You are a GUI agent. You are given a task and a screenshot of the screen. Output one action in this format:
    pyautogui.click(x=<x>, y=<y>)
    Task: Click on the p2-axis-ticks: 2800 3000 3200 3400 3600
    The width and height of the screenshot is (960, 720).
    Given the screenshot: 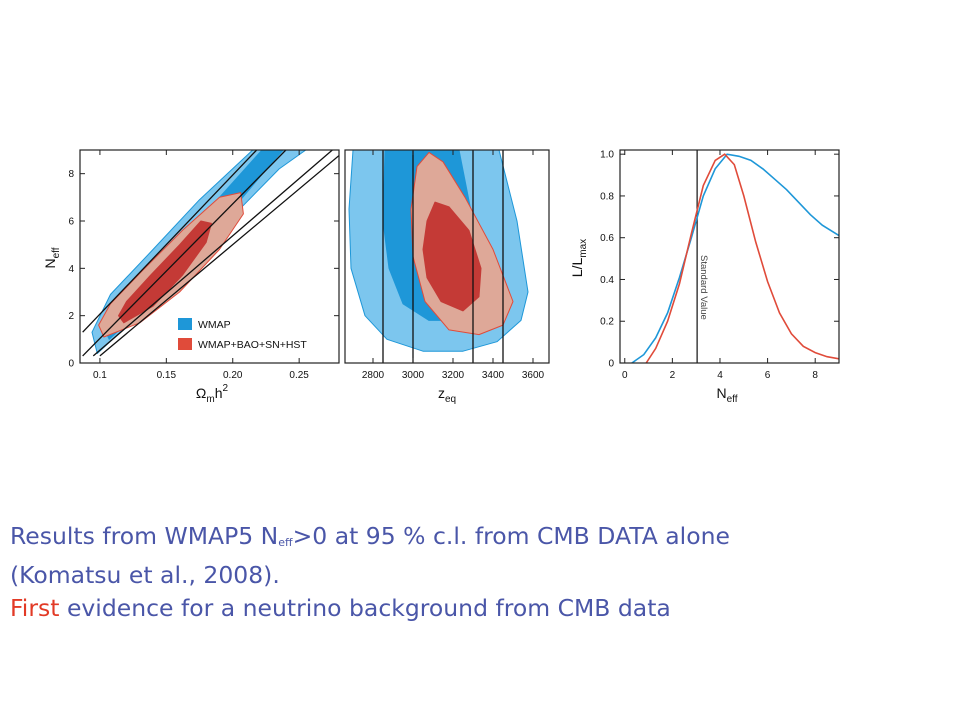 What is the action you would take?
    pyautogui.click(x=453, y=265)
    